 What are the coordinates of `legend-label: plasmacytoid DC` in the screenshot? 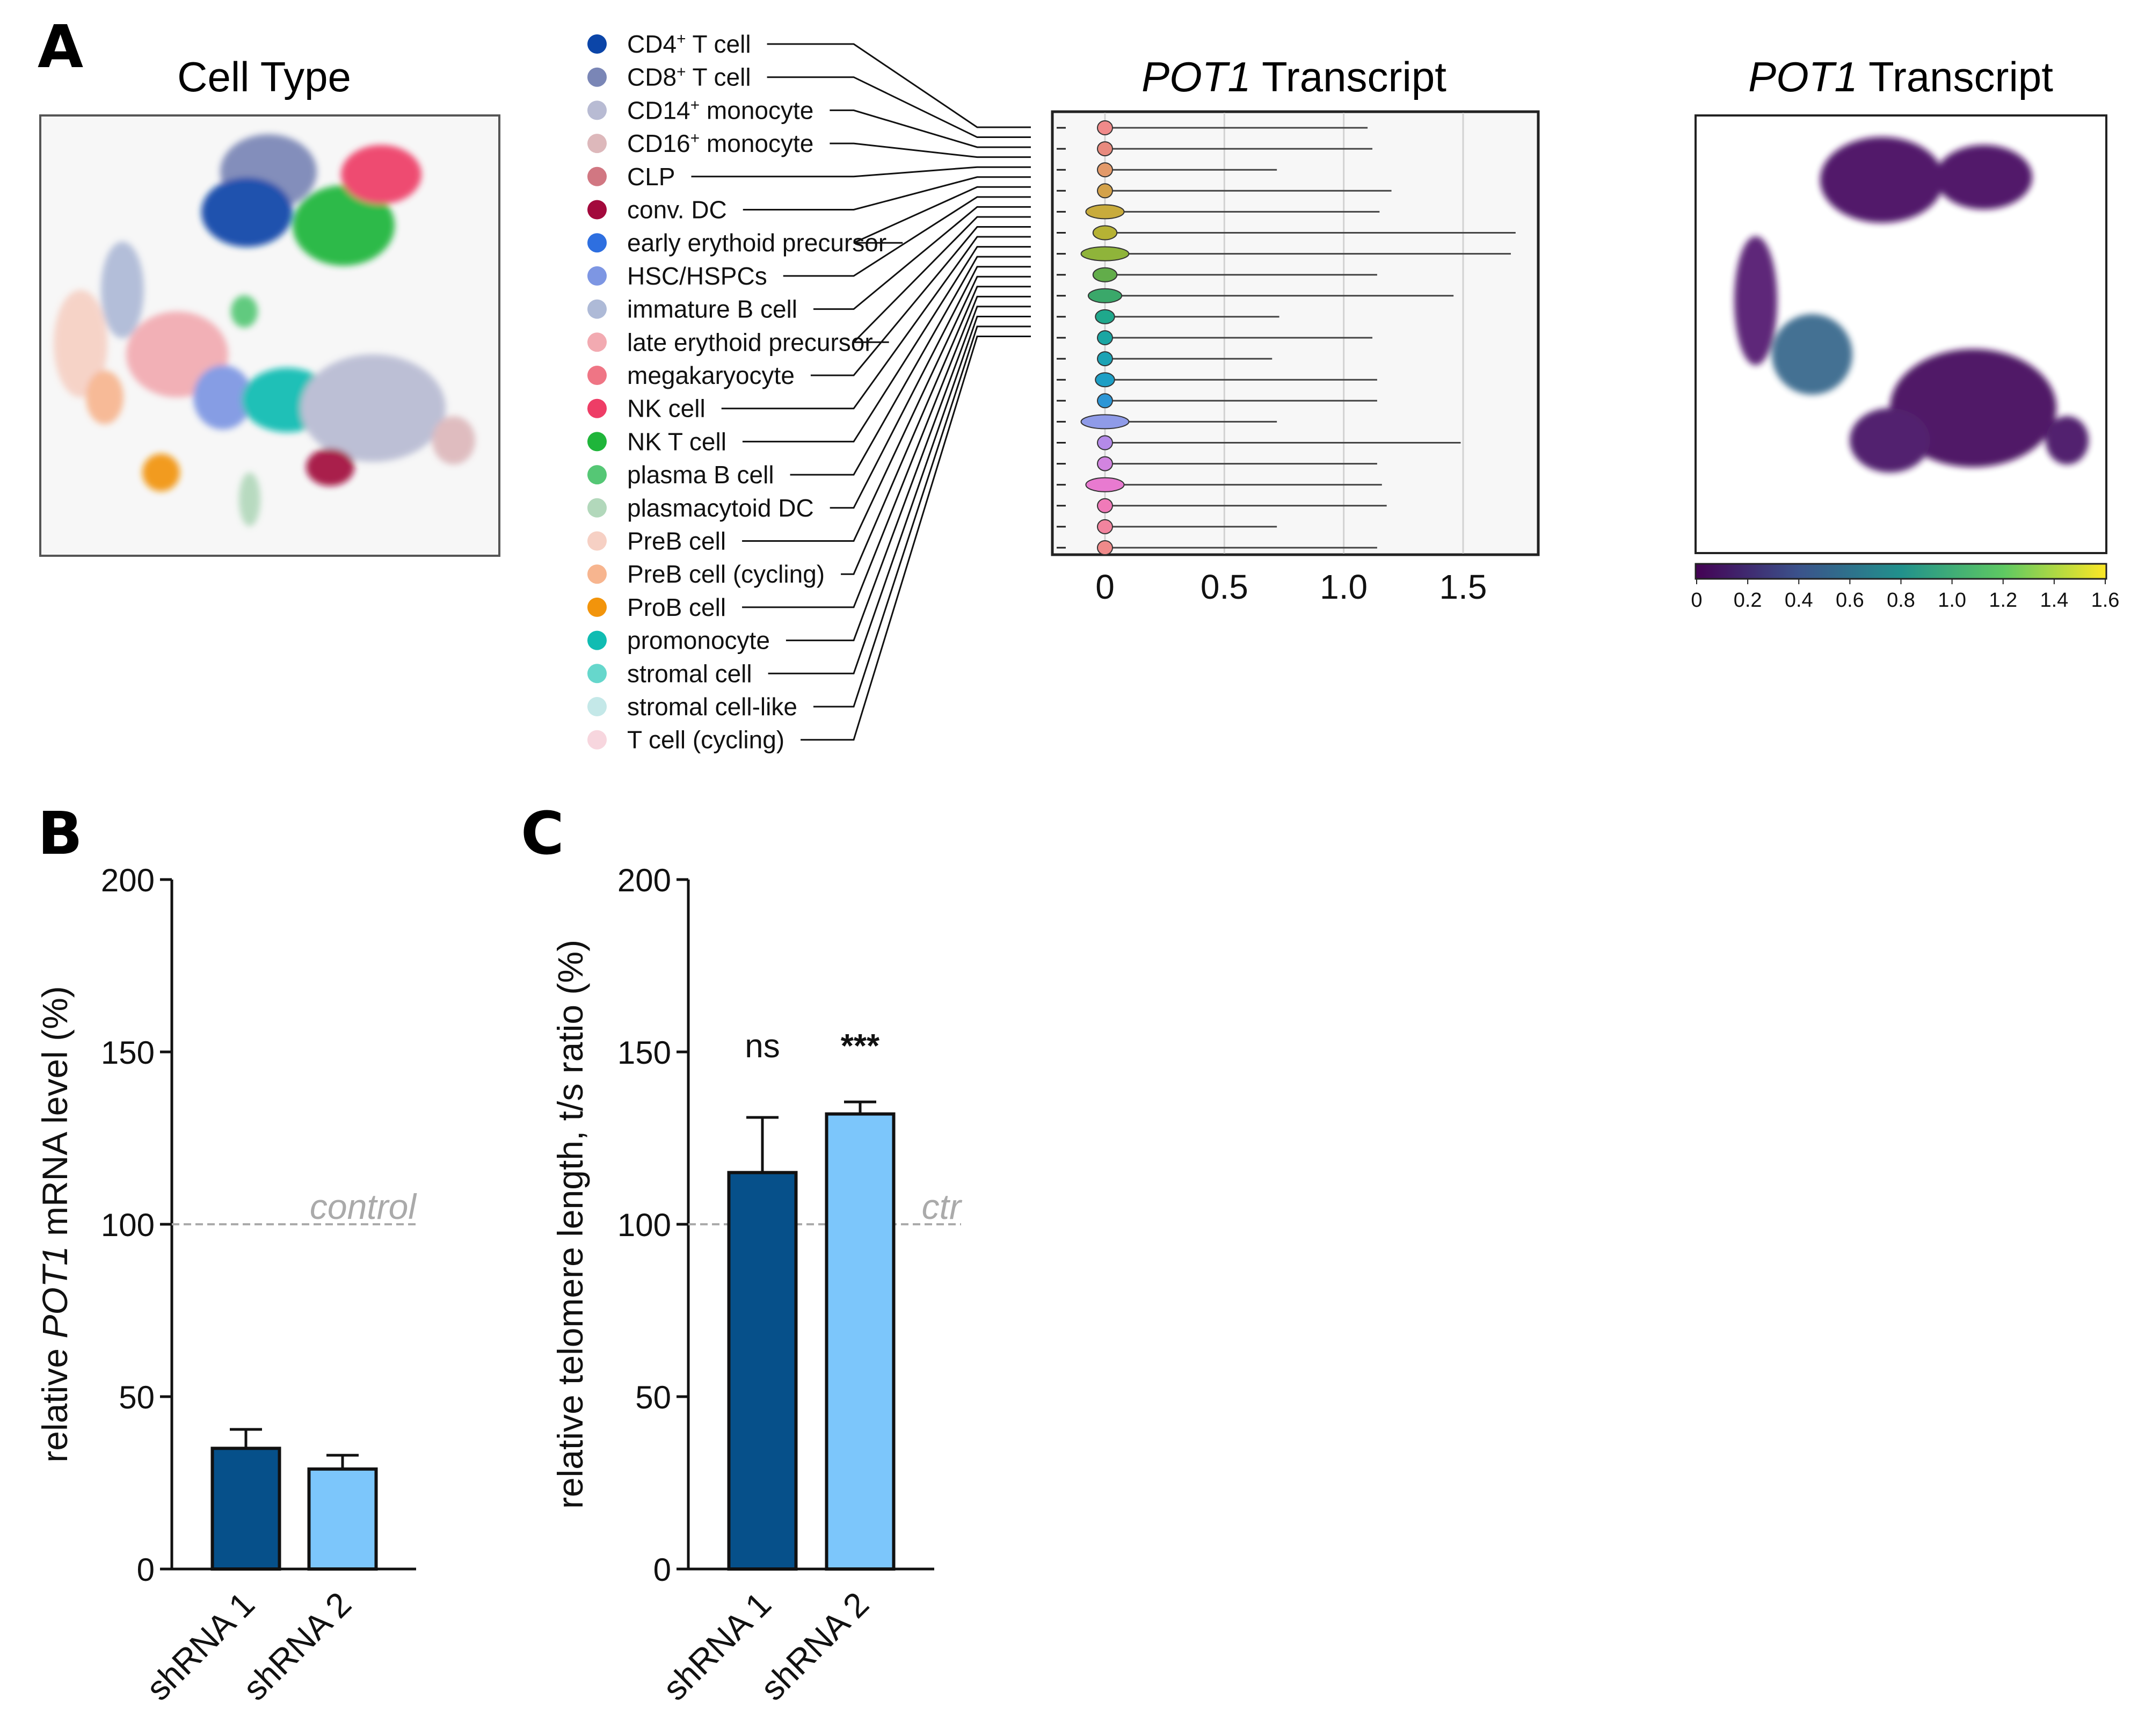 It's located at (720, 508).